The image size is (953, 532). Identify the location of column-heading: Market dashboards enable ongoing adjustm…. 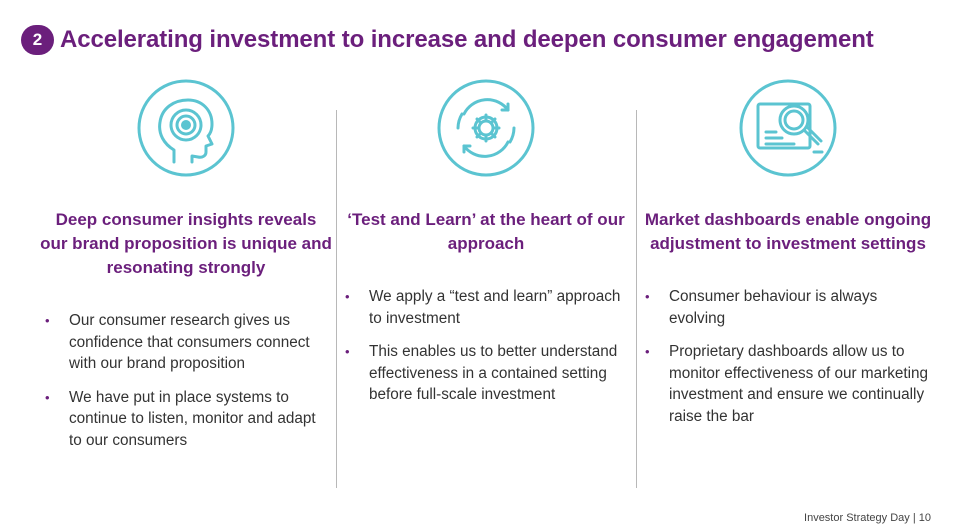
(788, 231).